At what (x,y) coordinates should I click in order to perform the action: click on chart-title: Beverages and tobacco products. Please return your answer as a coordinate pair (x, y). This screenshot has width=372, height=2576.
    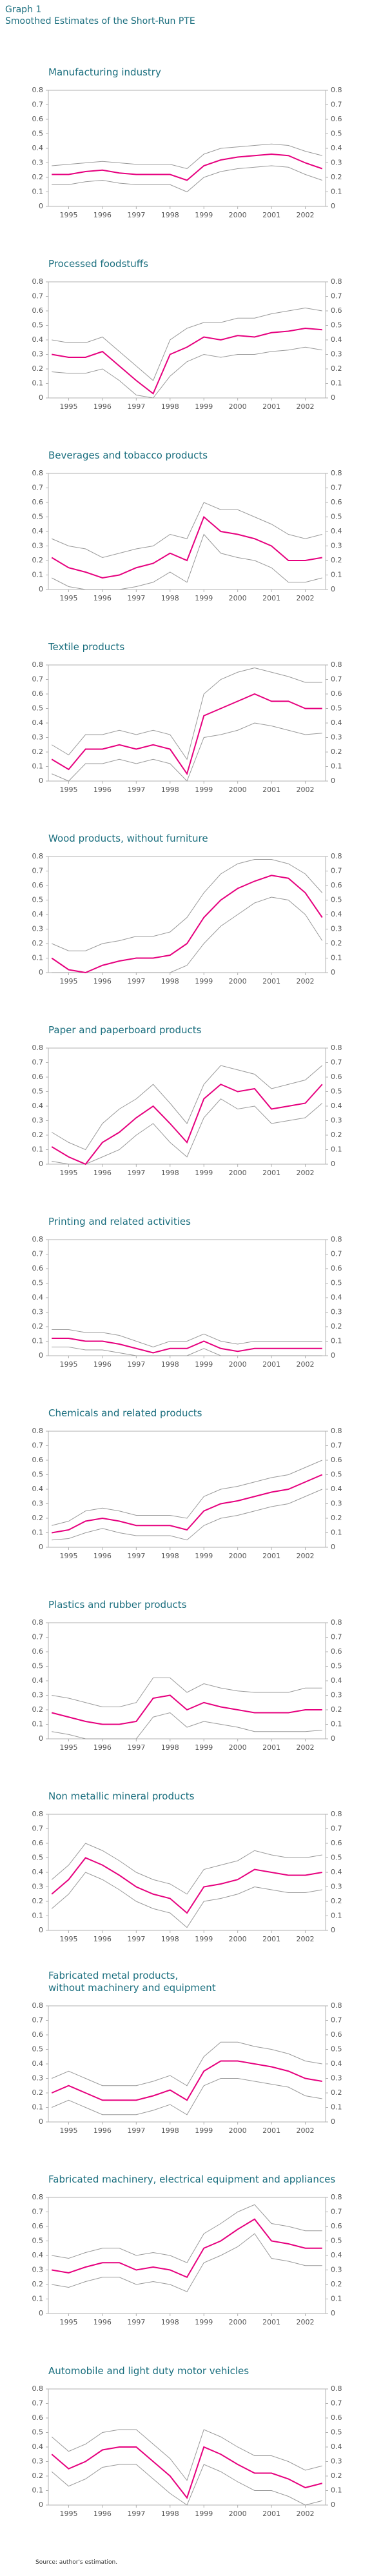
    Looking at the image, I should click on (128, 455).